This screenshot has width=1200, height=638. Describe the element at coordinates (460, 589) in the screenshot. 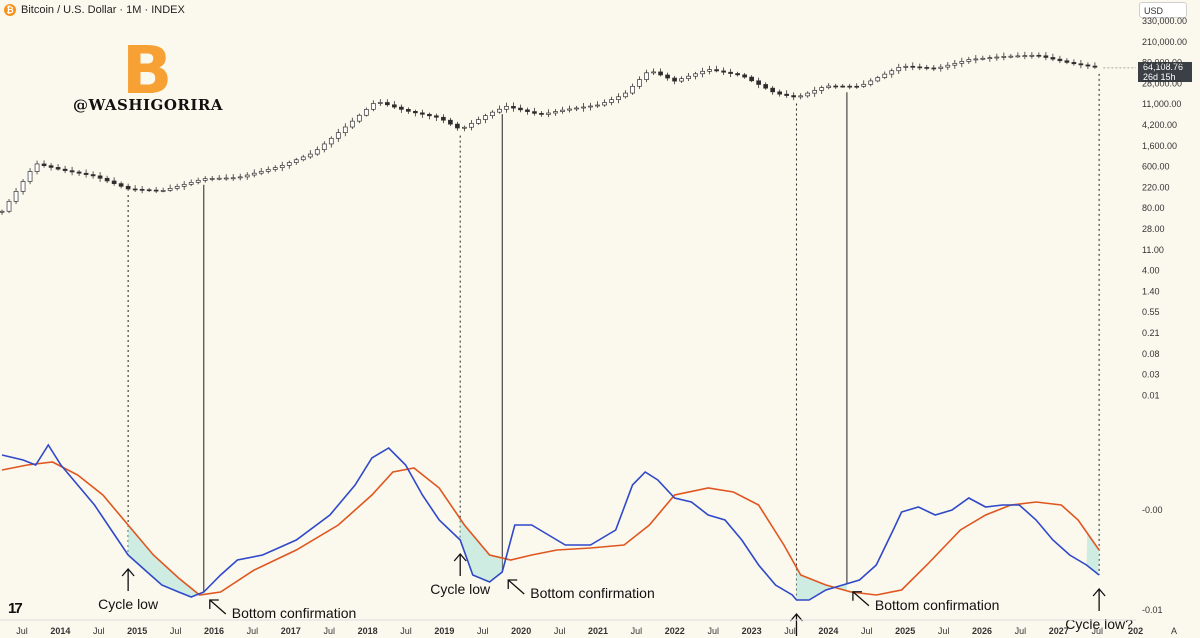

I see `cycle-low-label: Cycle low` at that location.